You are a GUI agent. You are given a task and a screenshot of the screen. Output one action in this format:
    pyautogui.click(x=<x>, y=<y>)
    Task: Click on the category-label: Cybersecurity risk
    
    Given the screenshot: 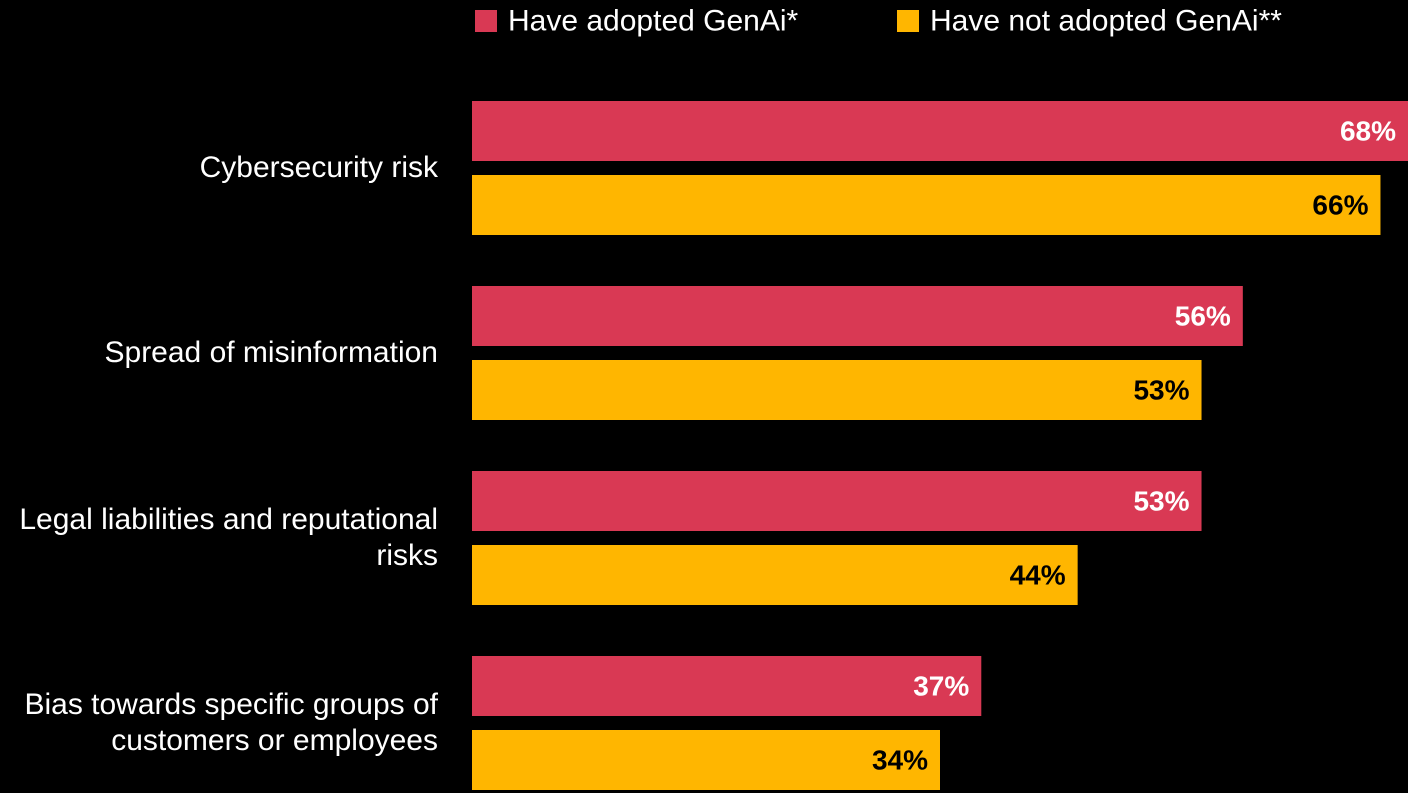 What is the action you would take?
    pyautogui.click(x=318, y=167)
    